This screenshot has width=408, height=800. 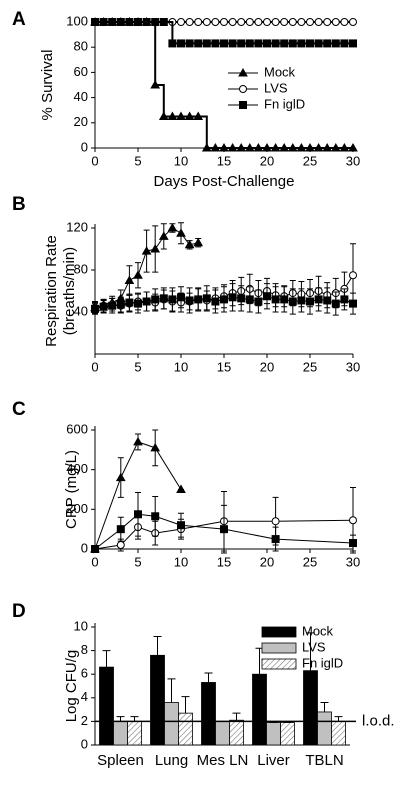 What do you see at coordinates (19, 204) in the screenshot?
I see `panel-label: B` at bounding box center [19, 204].